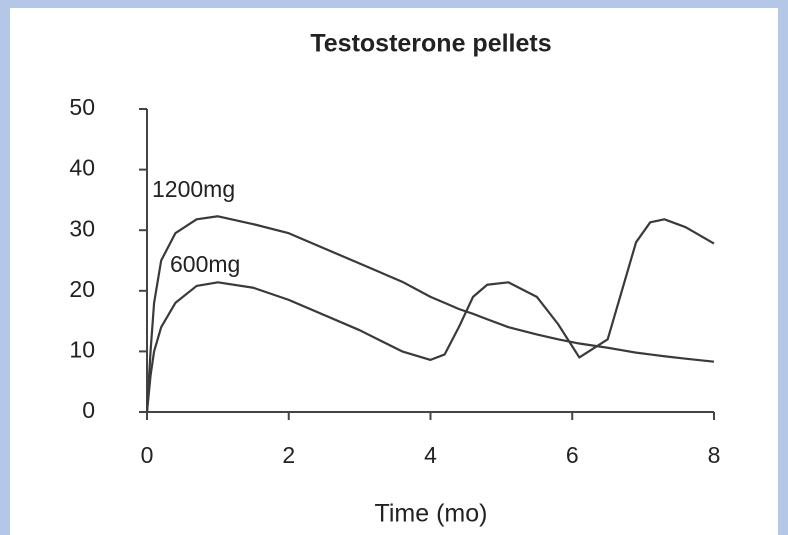 Image resolution: width=788 pixels, height=535 pixels. Describe the element at coordinates (82, 168) in the screenshot. I see `y-tick-label: 40` at that location.